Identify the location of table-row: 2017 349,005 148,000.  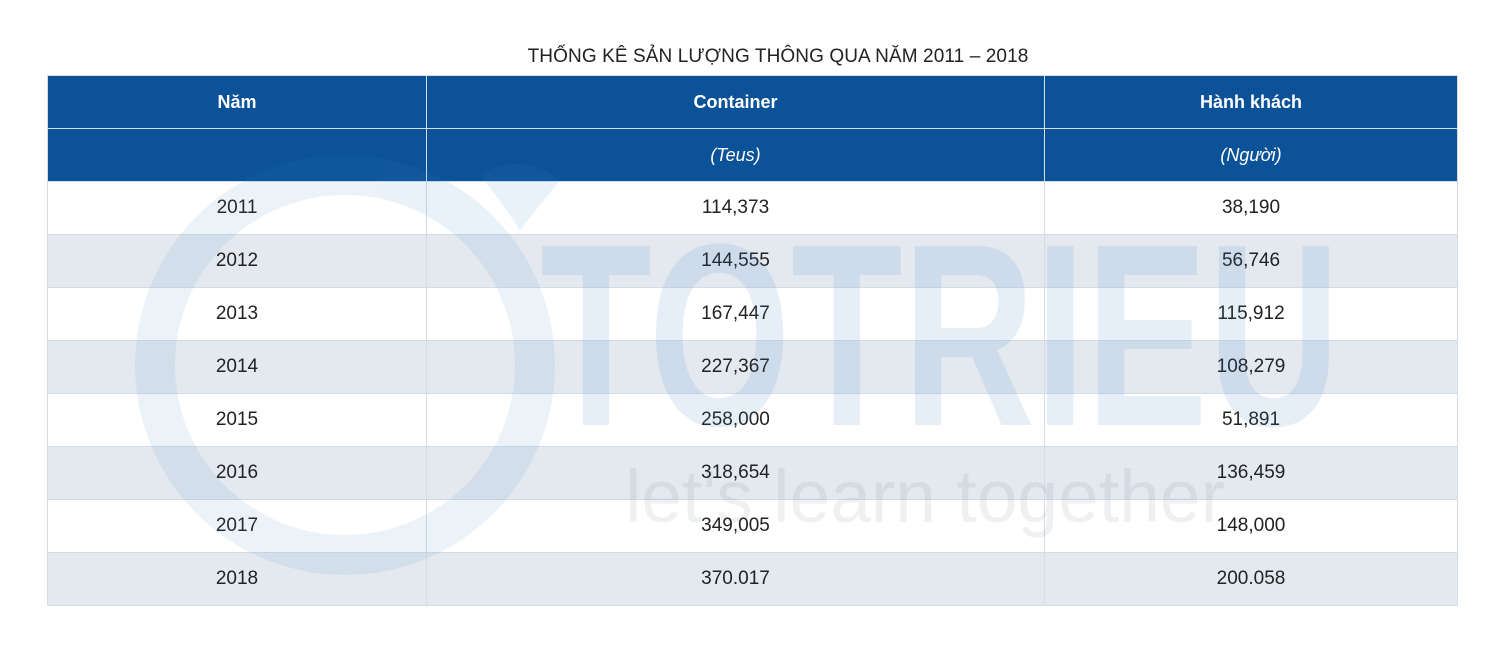
(752, 526).